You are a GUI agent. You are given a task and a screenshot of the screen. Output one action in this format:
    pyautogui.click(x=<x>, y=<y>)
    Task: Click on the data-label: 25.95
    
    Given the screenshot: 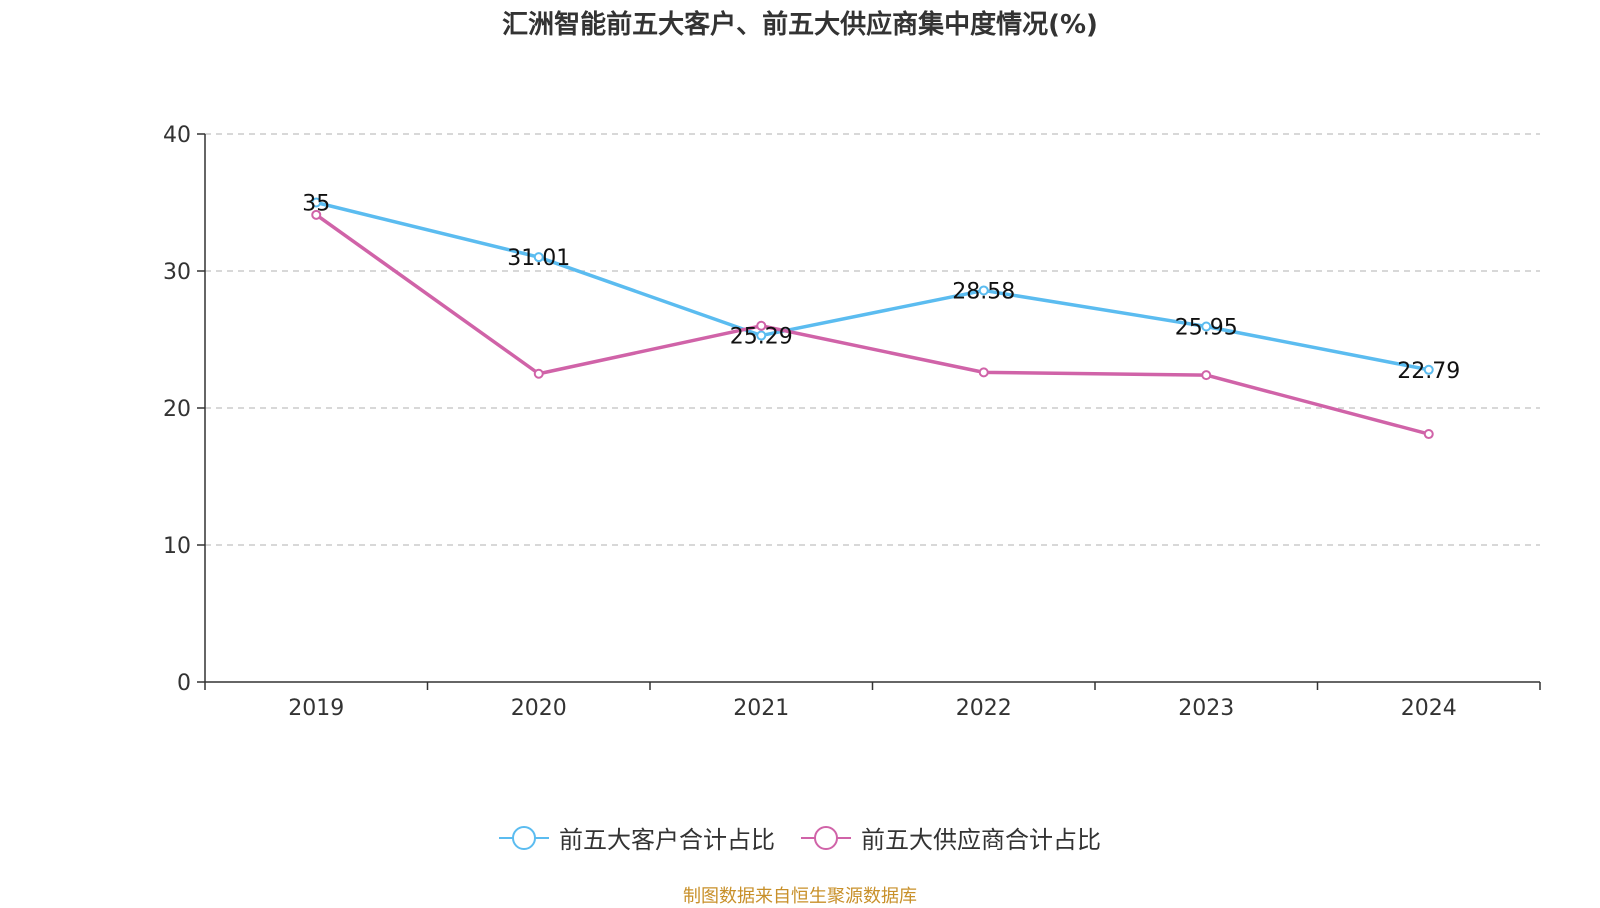 What is the action you would take?
    pyautogui.click(x=1206, y=327)
    